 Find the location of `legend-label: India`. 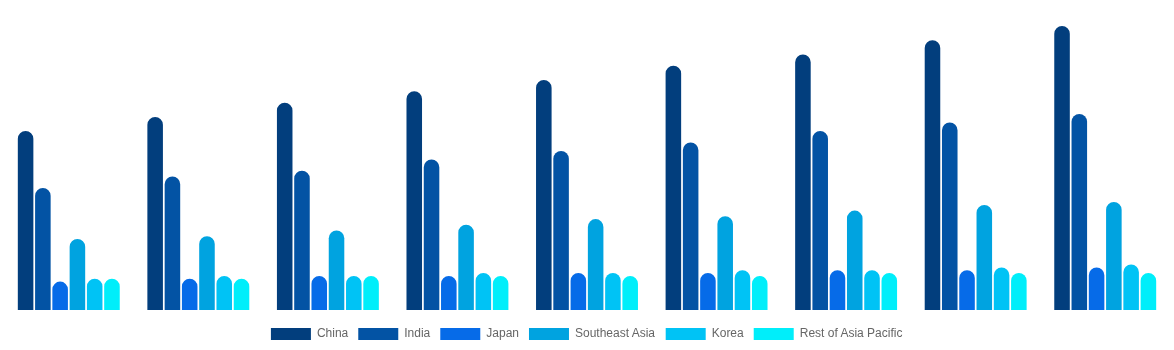

legend-label: India is located at coordinates (417, 333).